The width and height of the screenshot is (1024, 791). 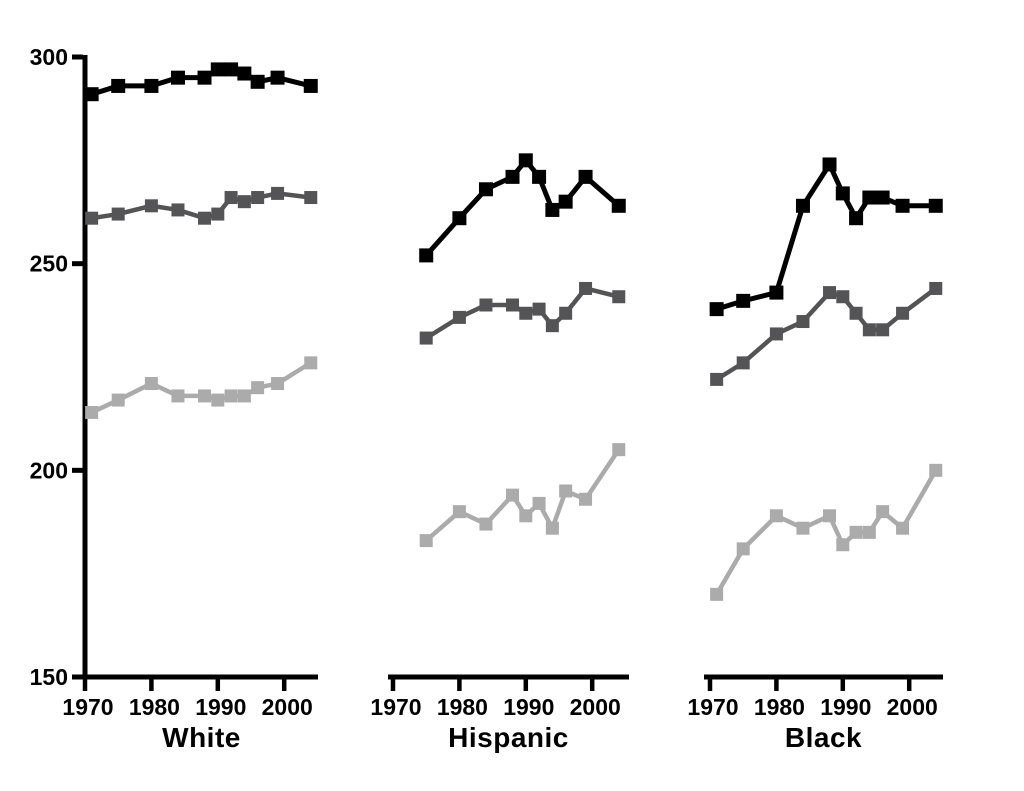 What do you see at coordinates (49, 470) in the screenshot?
I see `y-axis-tick-label: 200` at bounding box center [49, 470].